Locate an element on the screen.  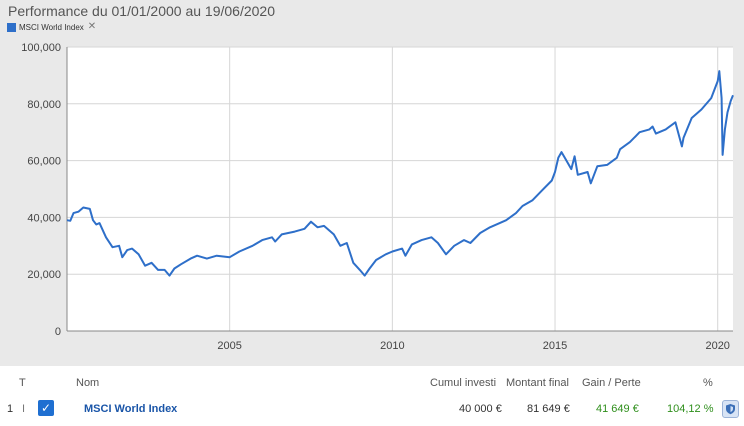
x-tick-label: 2020 is located at coordinates (717, 346).